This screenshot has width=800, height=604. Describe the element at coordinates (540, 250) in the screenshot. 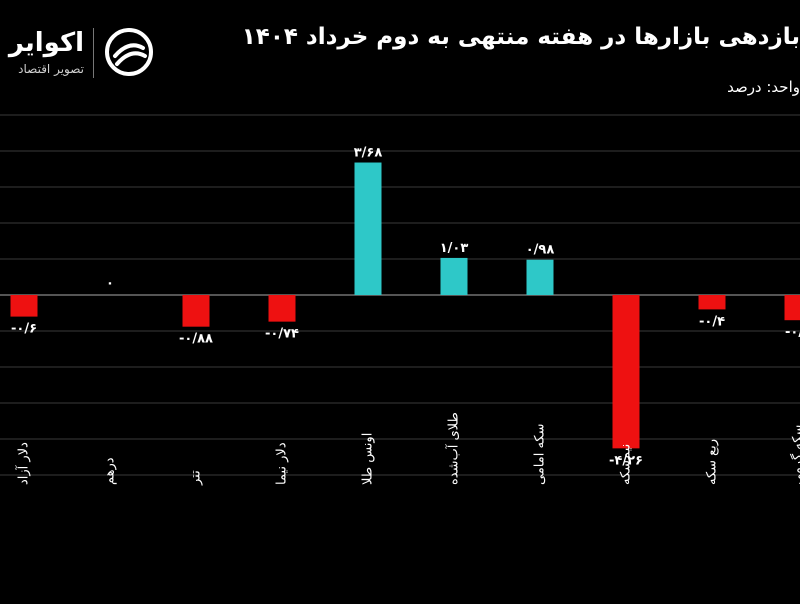

I see `data-label: ۰/۹۸` at that location.